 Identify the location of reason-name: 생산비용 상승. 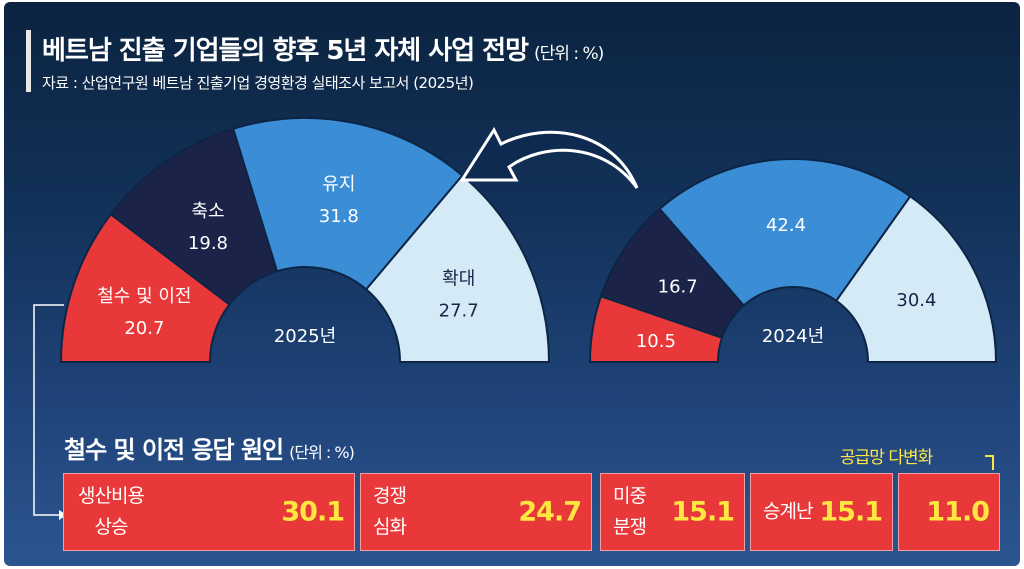
(111, 511).